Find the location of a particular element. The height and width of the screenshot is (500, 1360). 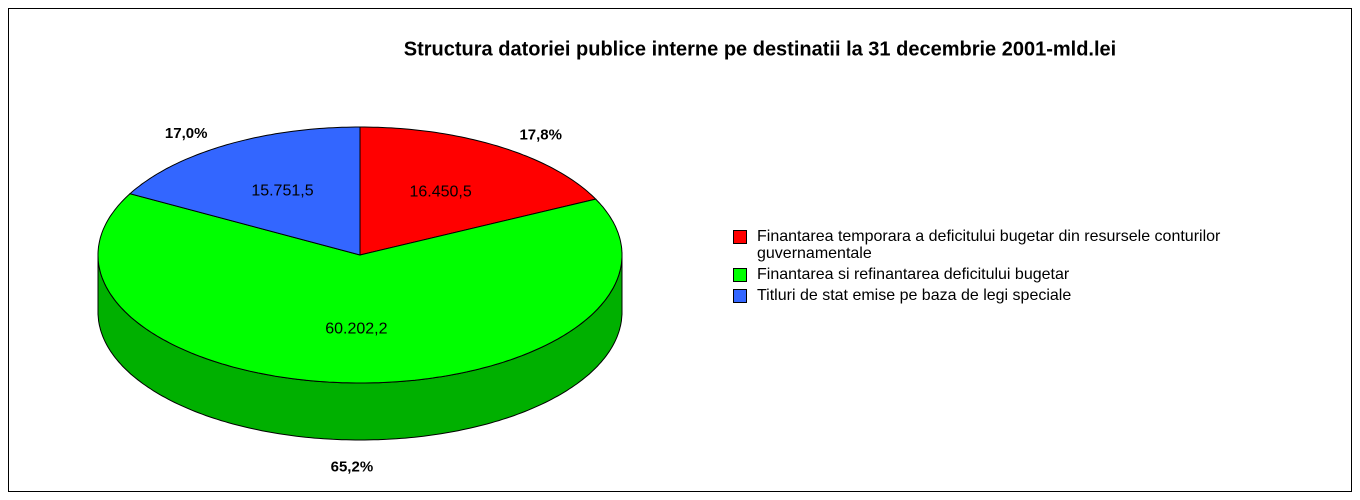

percent-label: 17,8% is located at coordinates (540, 135).